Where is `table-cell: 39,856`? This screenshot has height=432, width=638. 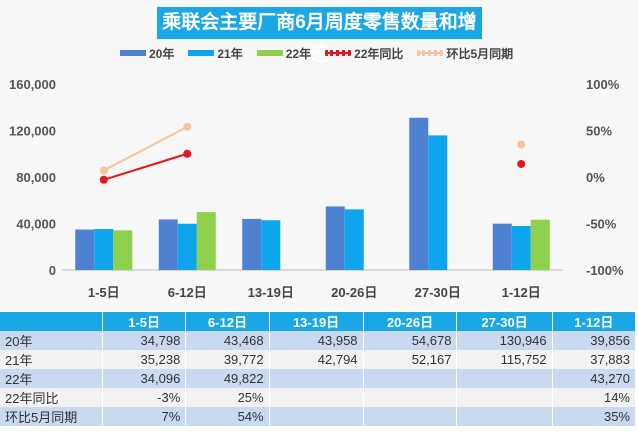 table-cell: 39,856 is located at coordinates (594, 340).